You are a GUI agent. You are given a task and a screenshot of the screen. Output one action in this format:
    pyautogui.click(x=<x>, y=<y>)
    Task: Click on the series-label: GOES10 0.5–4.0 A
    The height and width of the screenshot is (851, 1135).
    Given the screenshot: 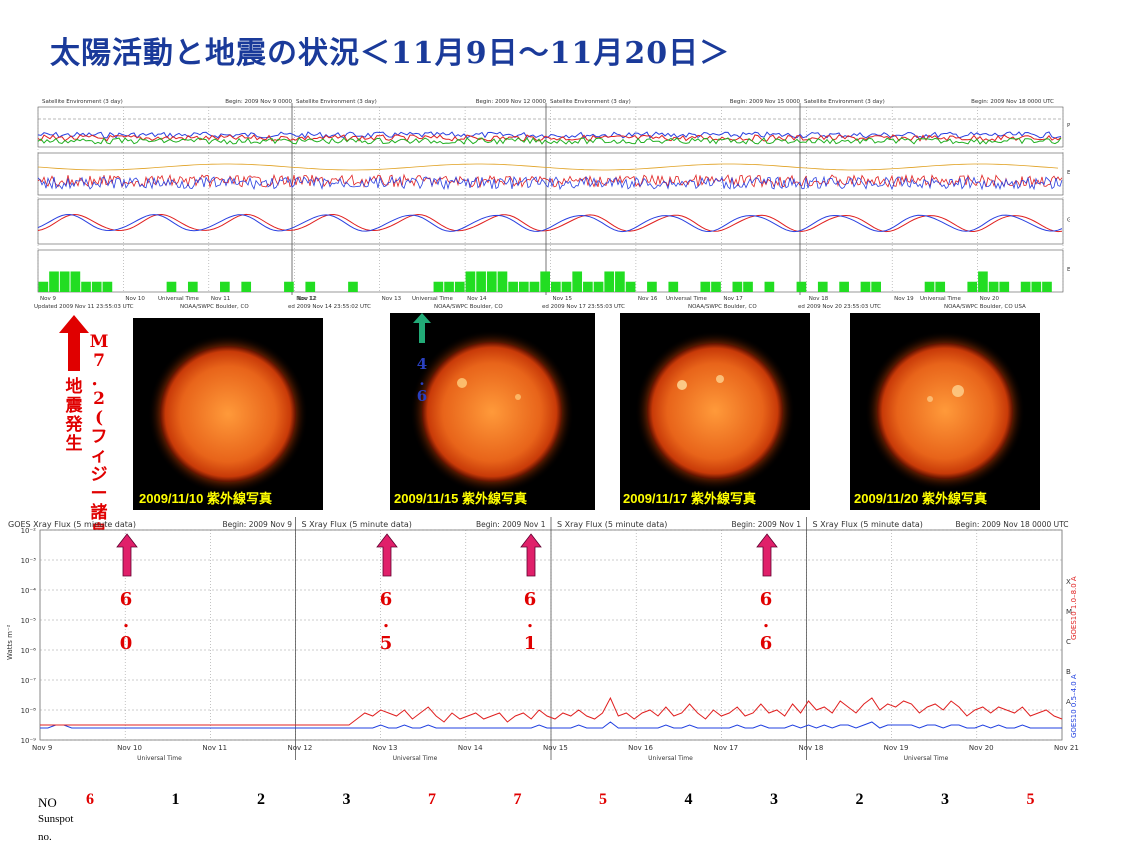 What is the action you would take?
    pyautogui.click(x=1074, y=706)
    